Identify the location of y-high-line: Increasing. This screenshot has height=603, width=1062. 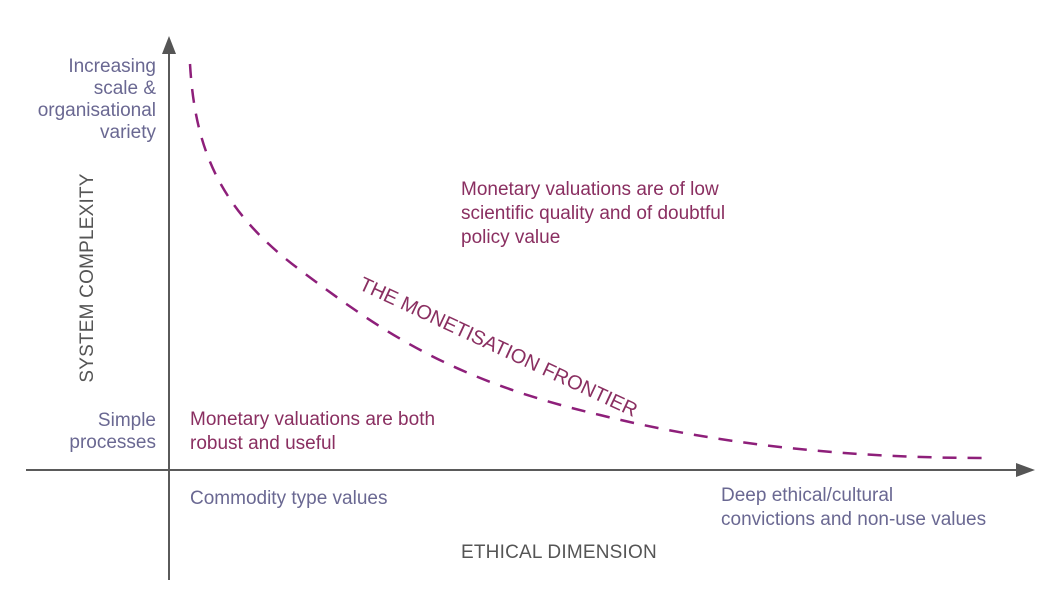
(112, 66).